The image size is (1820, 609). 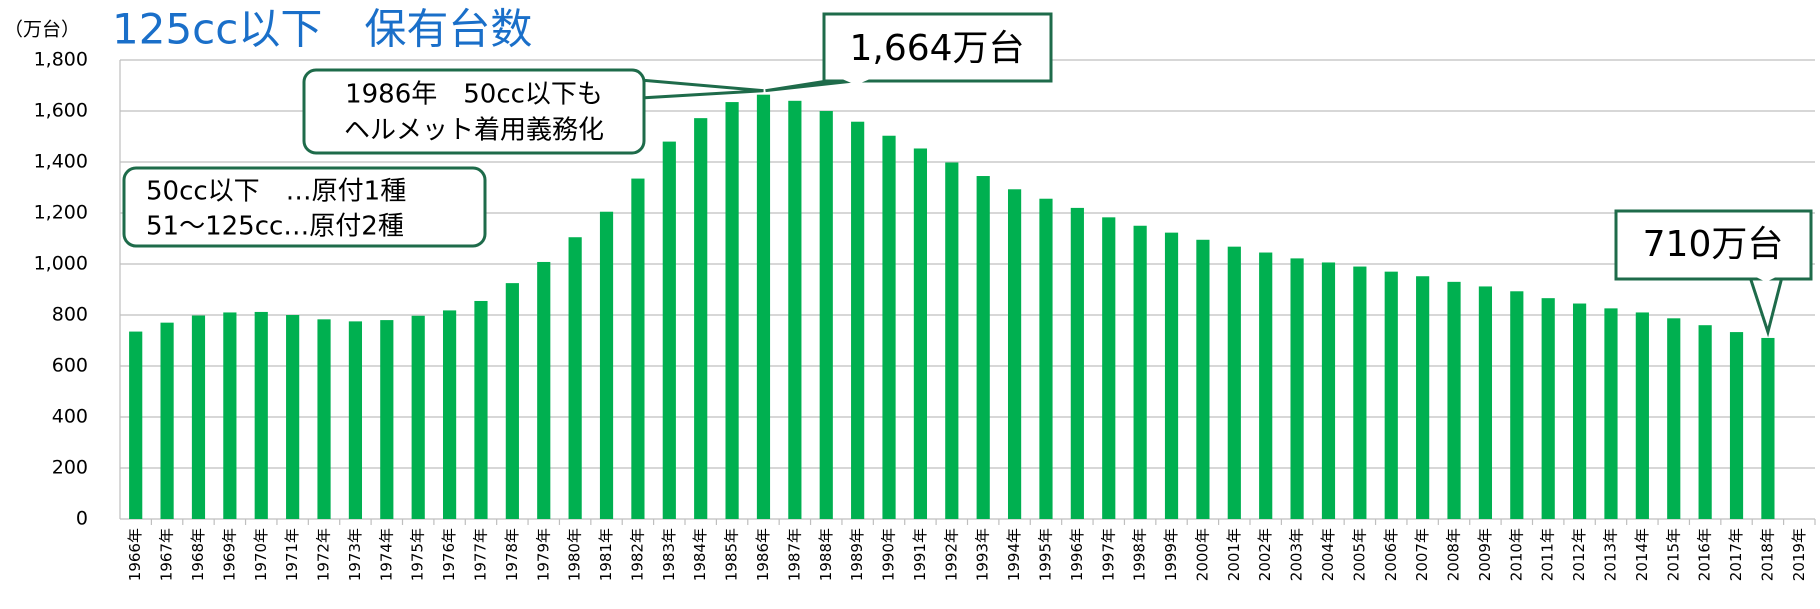 What do you see at coordinates (1265, 554) in the screenshot?
I see `x-tick-label: 2002年` at bounding box center [1265, 554].